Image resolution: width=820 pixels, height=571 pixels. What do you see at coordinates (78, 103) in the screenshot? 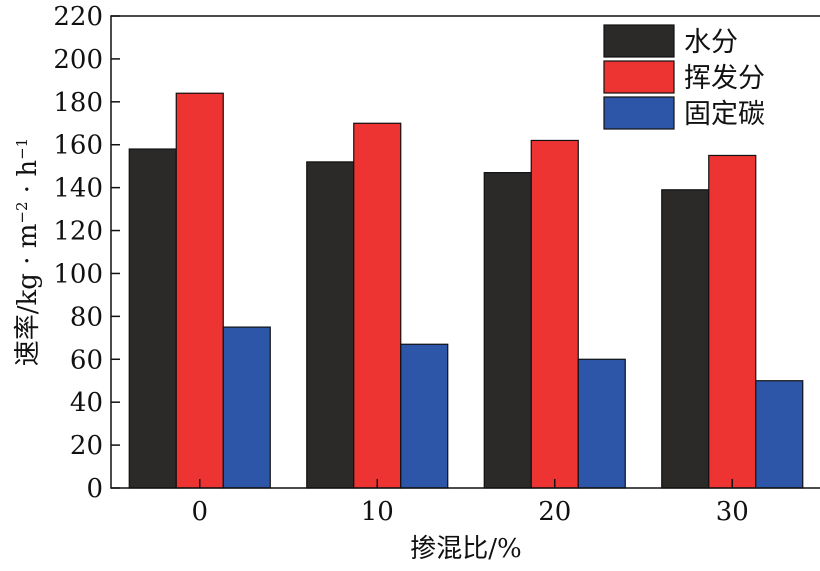
I see `y-tick-label: 180` at bounding box center [78, 103].